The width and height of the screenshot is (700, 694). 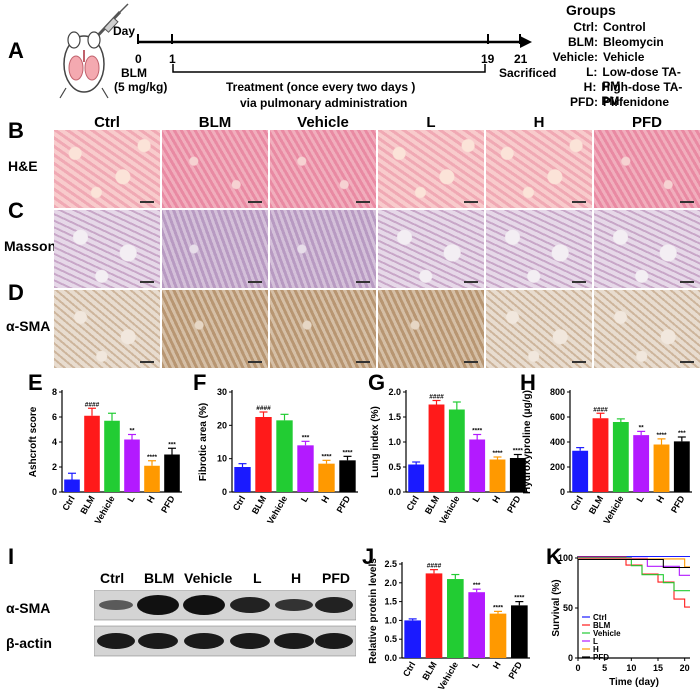 What do you see at coordinates (16, 292) in the screenshot?
I see `panel-label-d: D` at bounding box center [16, 292].